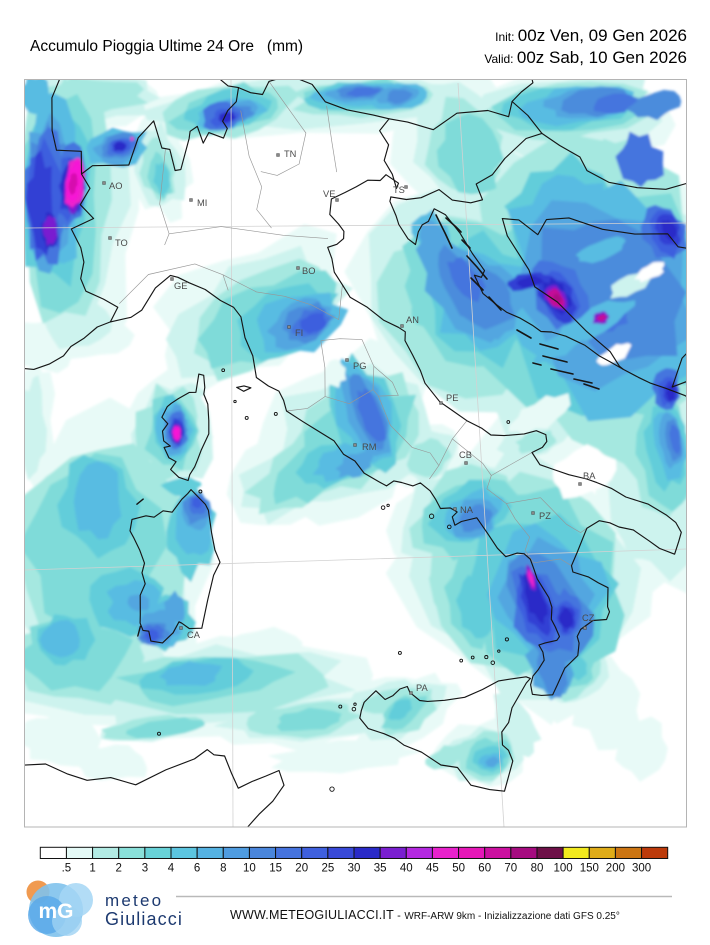 This screenshot has width=710, height=945. What do you see at coordinates (171, 869) in the screenshot?
I see `svg-text: 4` at bounding box center [171, 869].